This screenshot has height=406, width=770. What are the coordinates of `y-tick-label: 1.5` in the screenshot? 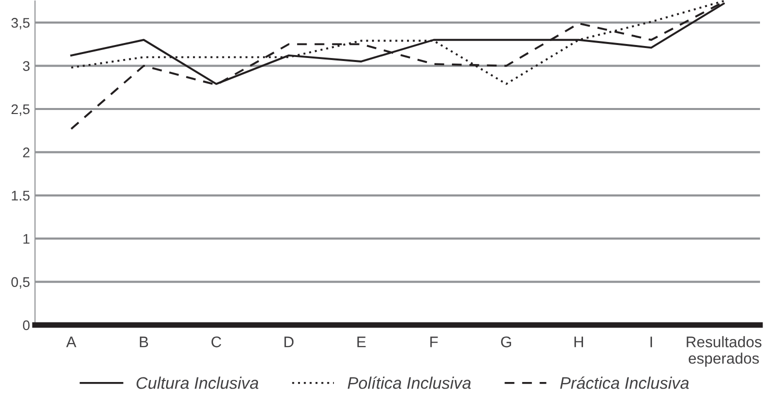 It's located at (21, 195).